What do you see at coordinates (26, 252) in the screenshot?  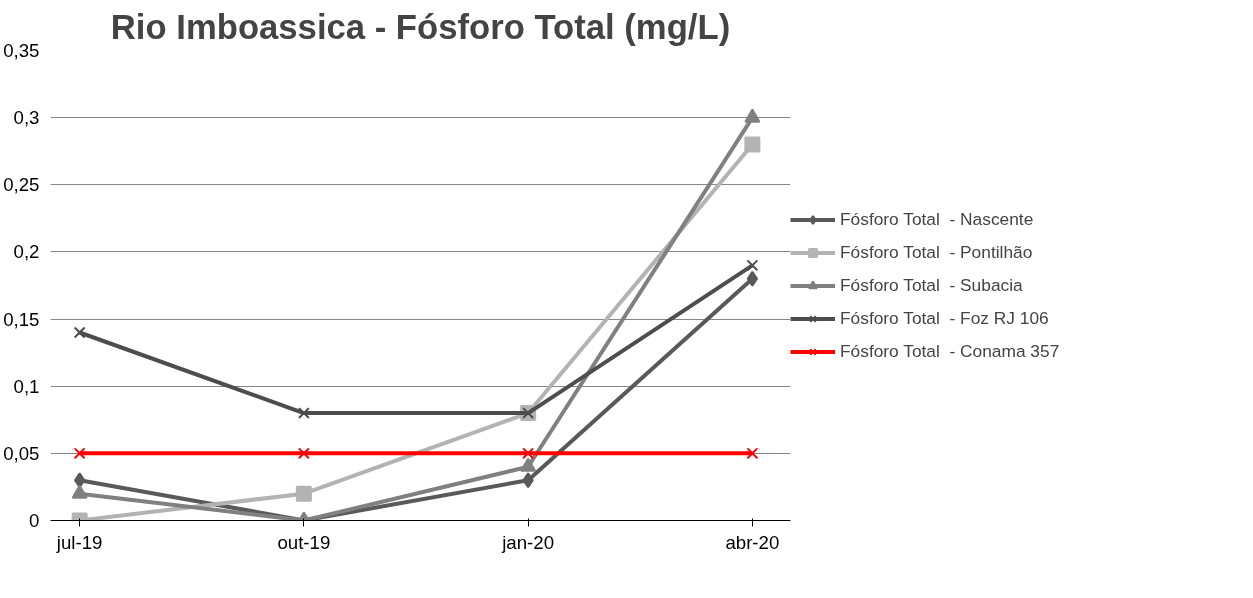 I see `y-tick-label: 0,2` at bounding box center [26, 252].